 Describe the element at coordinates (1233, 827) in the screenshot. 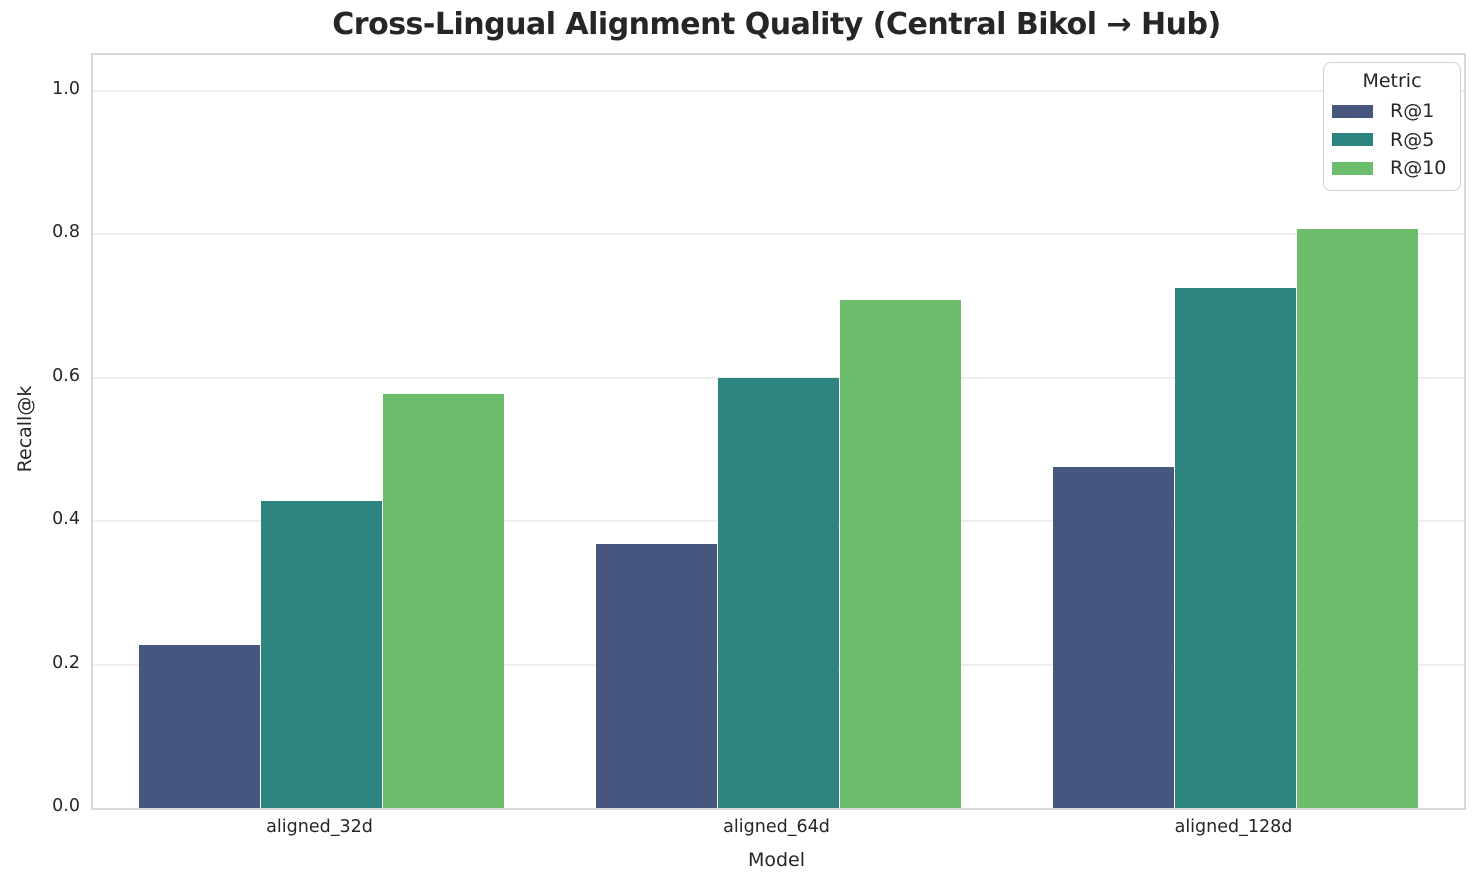

I see `xtick-label-aligned_128d: aligned_128d` at that location.